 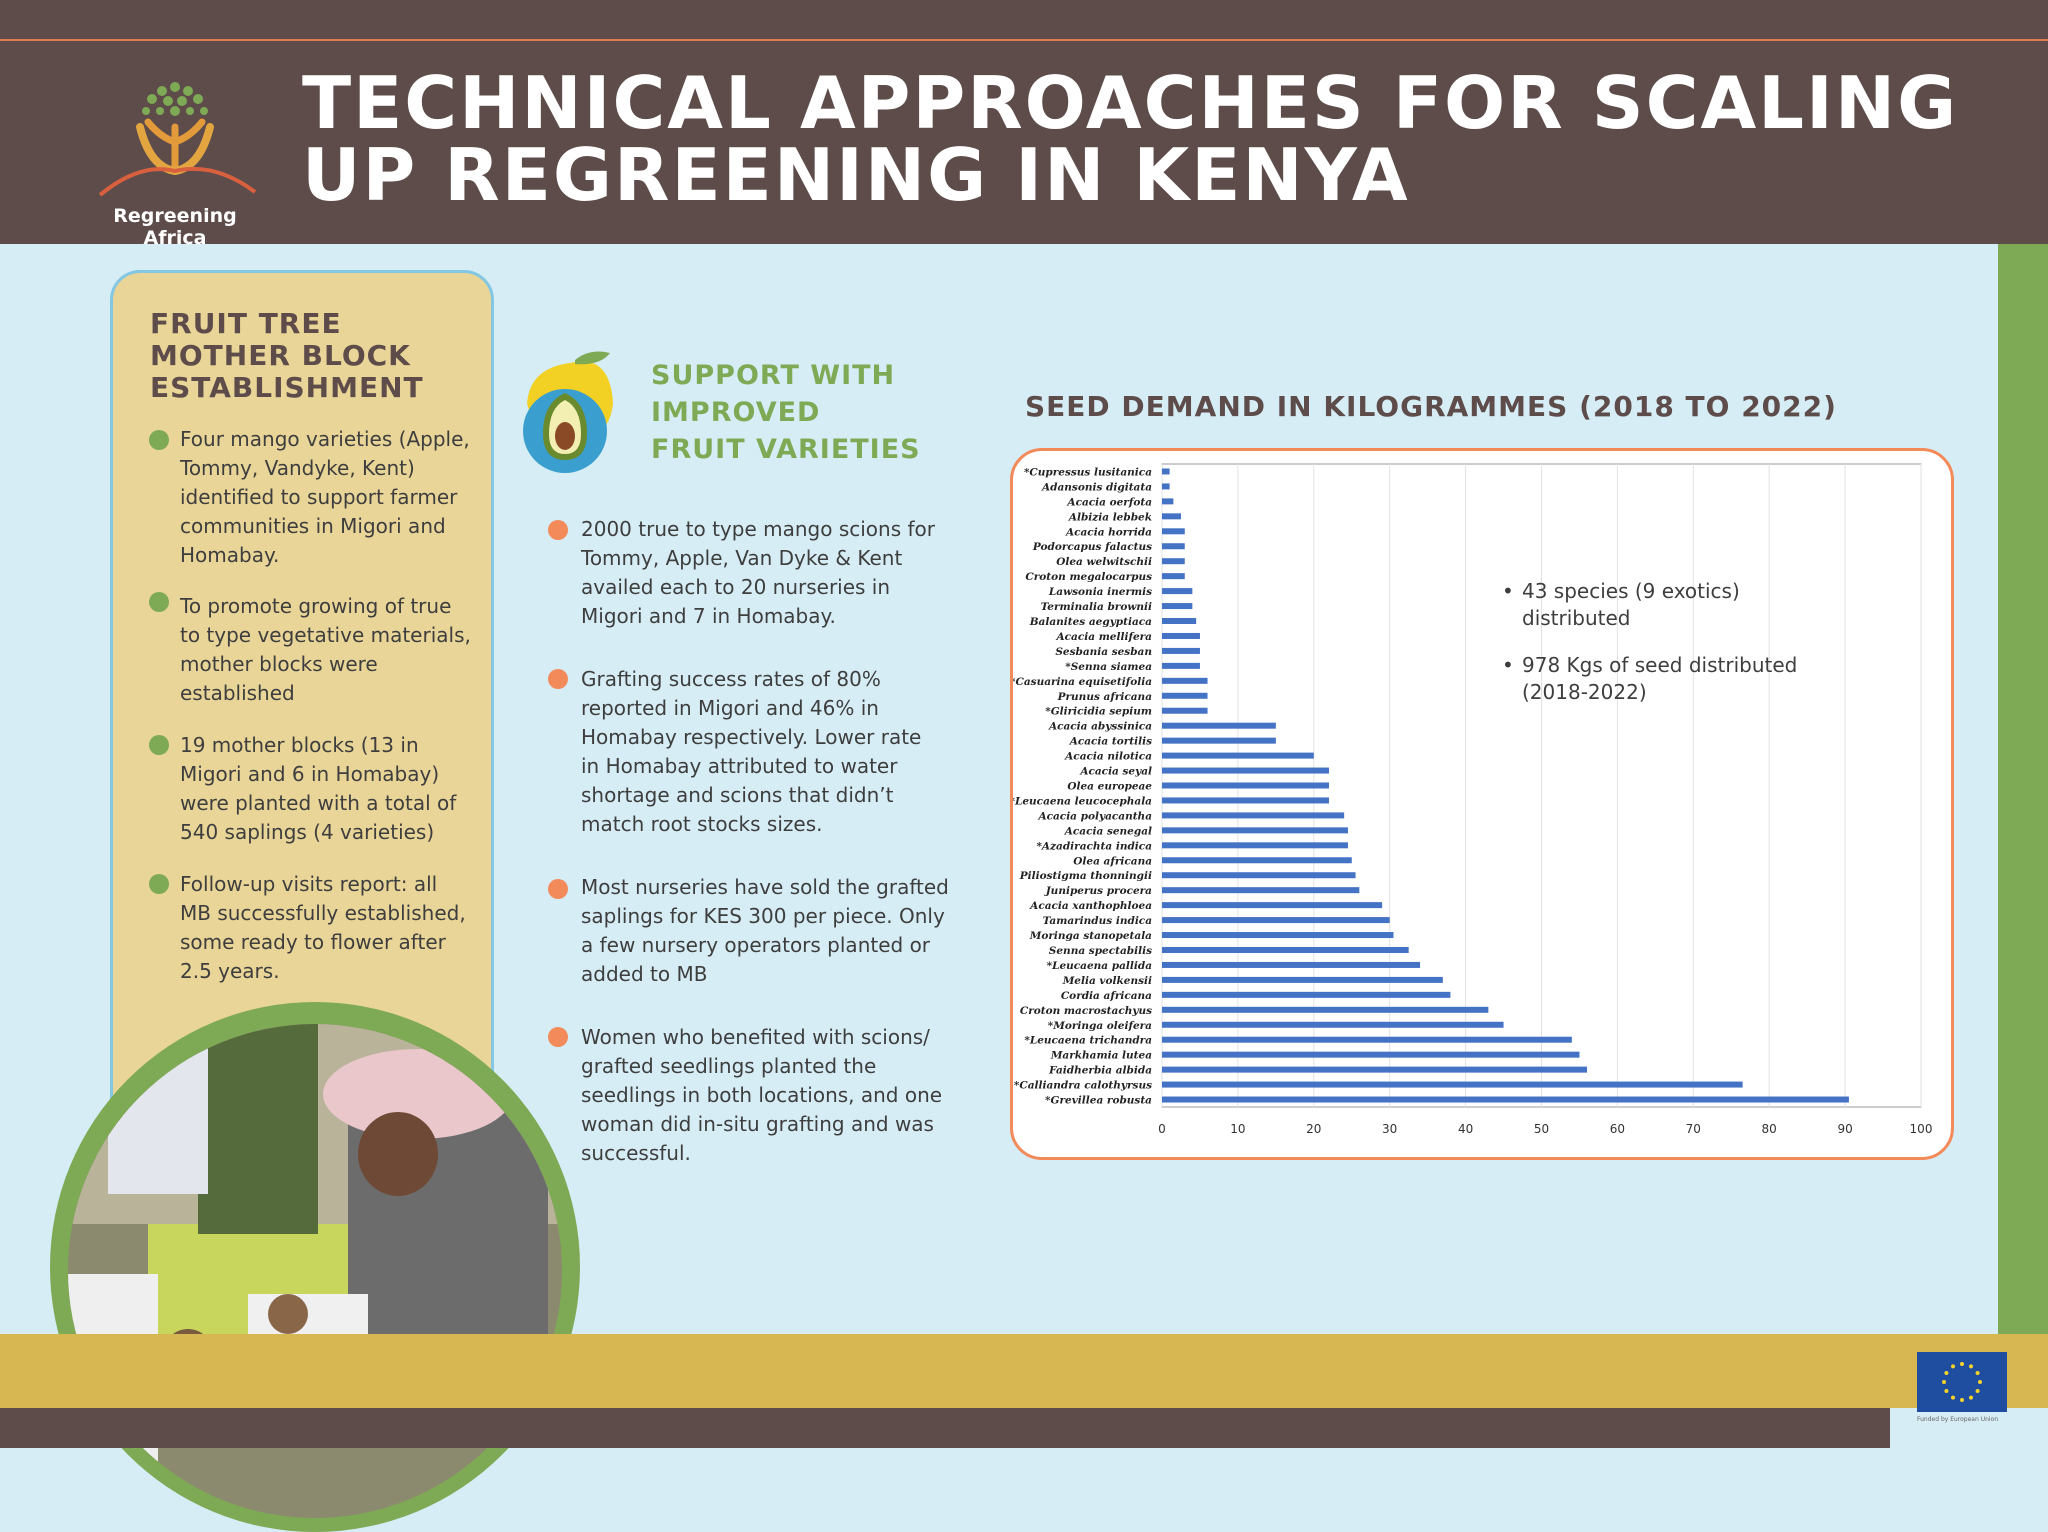 What do you see at coordinates (1631, 591) in the screenshot?
I see `note-line: 43 species (9 exotics)` at bounding box center [1631, 591].